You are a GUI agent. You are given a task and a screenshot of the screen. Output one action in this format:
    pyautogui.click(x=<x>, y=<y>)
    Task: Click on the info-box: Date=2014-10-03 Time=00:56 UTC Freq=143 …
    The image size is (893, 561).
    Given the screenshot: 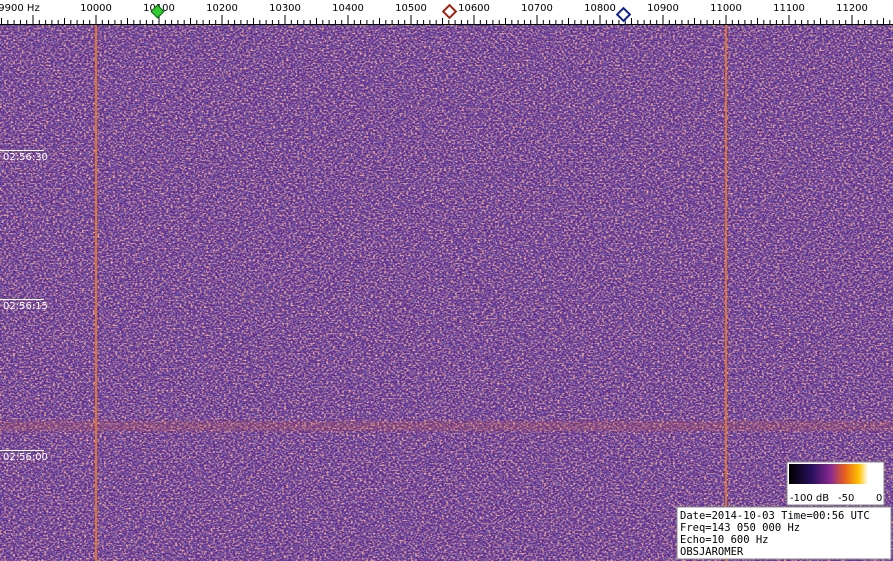 What is the action you would take?
    pyautogui.click(x=784, y=533)
    